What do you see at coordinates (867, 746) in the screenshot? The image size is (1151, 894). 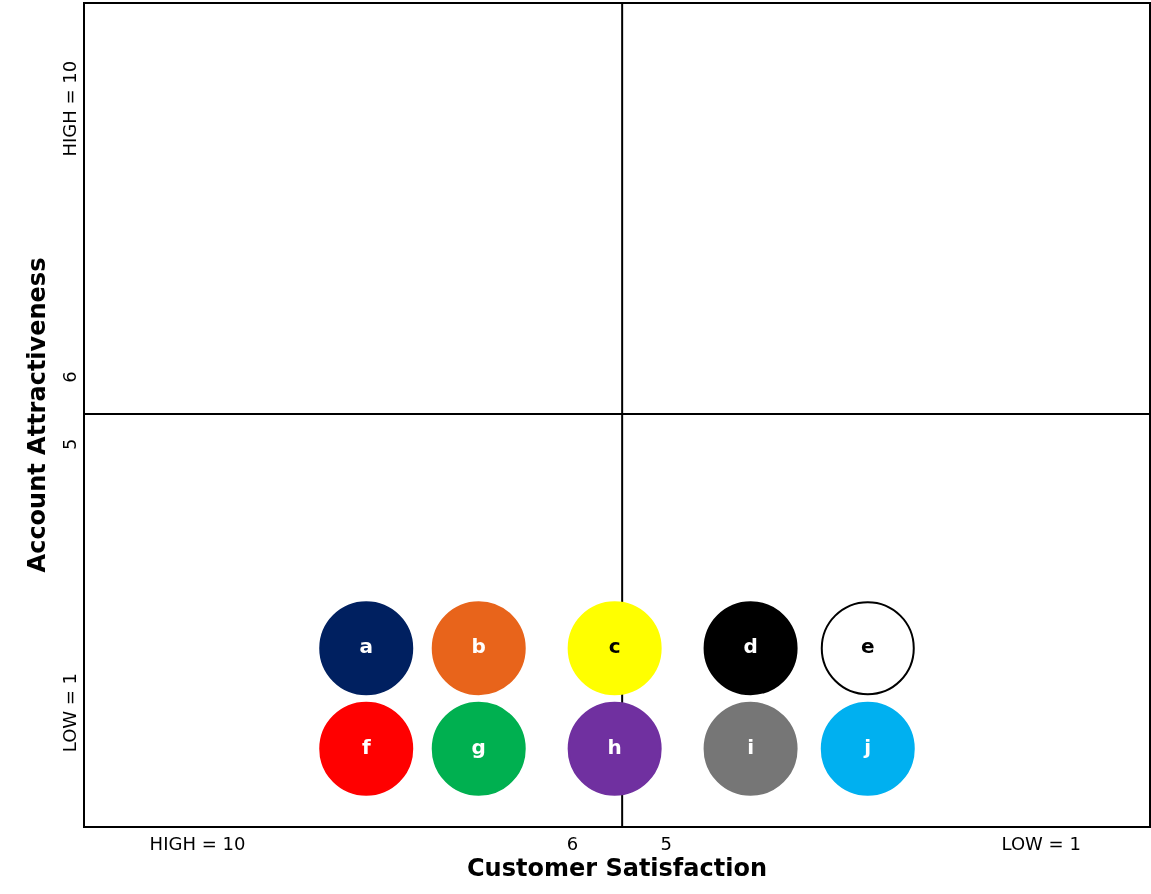 I see `series-label: j` at bounding box center [867, 746].